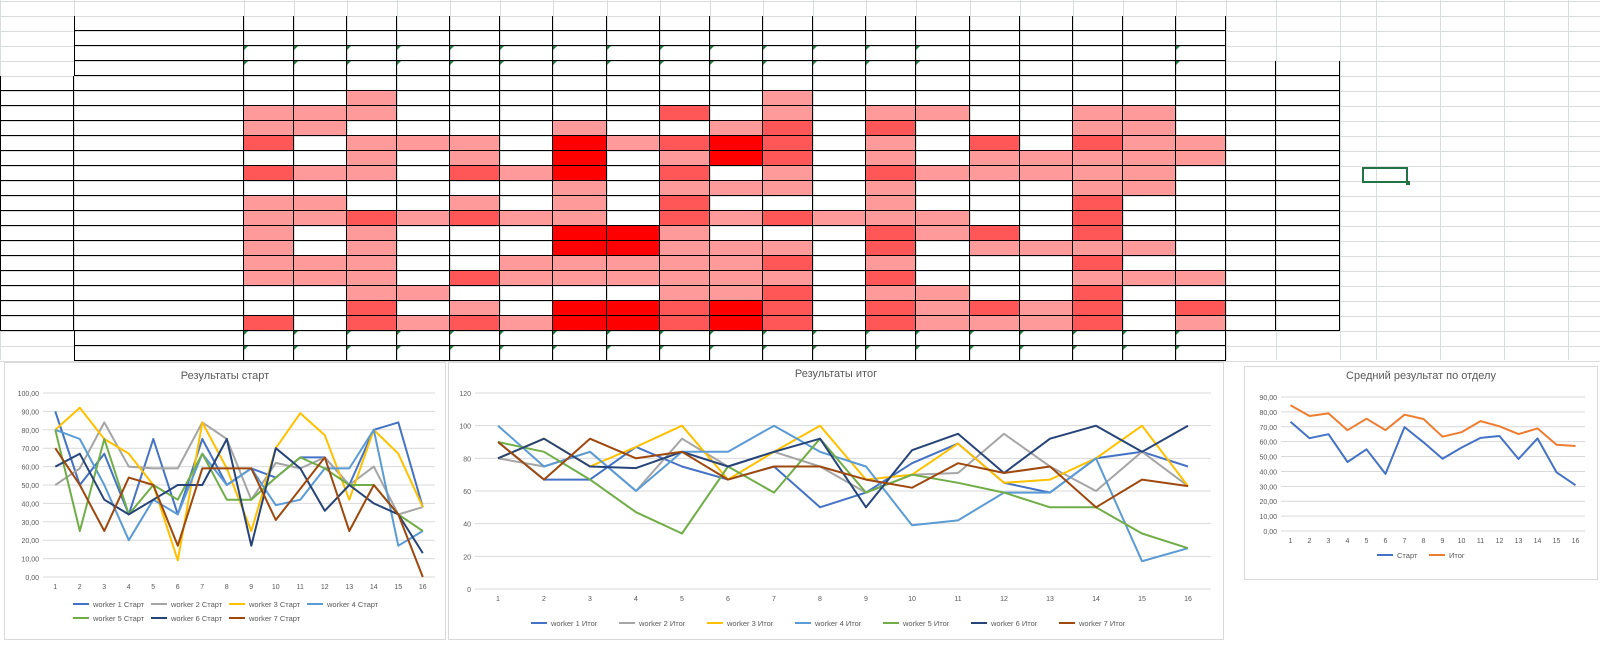 The image size is (1600, 653). Describe the element at coordinates (1308, 68) in the screenshot. I see `label-dept-final` at that location.